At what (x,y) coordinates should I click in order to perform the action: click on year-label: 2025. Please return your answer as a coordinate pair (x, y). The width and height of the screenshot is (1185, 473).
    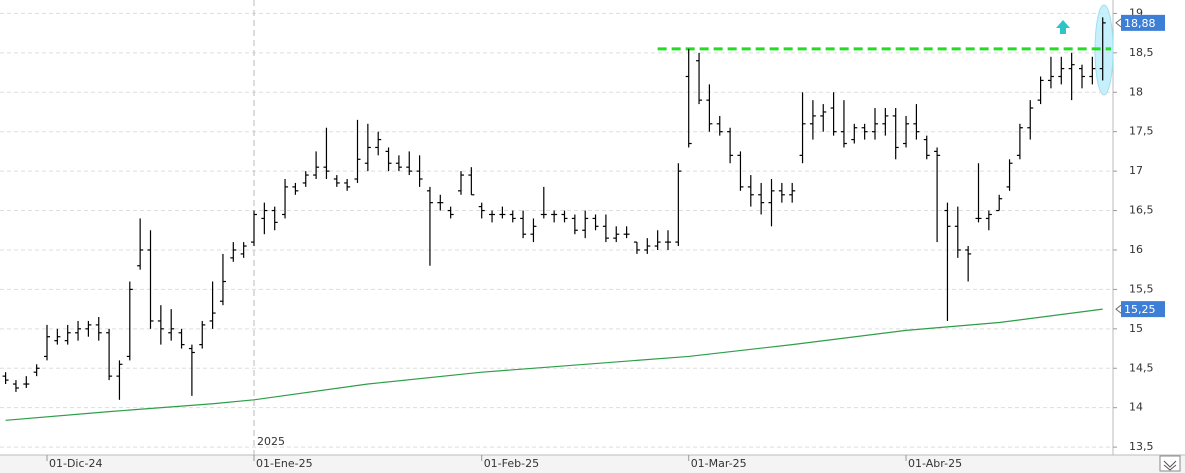
    Looking at the image, I should click on (271, 441).